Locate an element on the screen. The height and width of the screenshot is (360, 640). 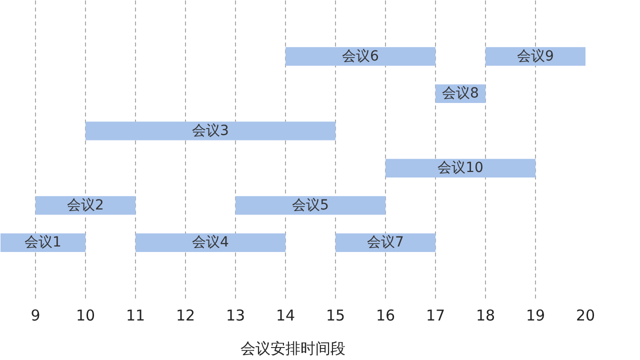
data-label: 会议4 is located at coordinates (211, 242).